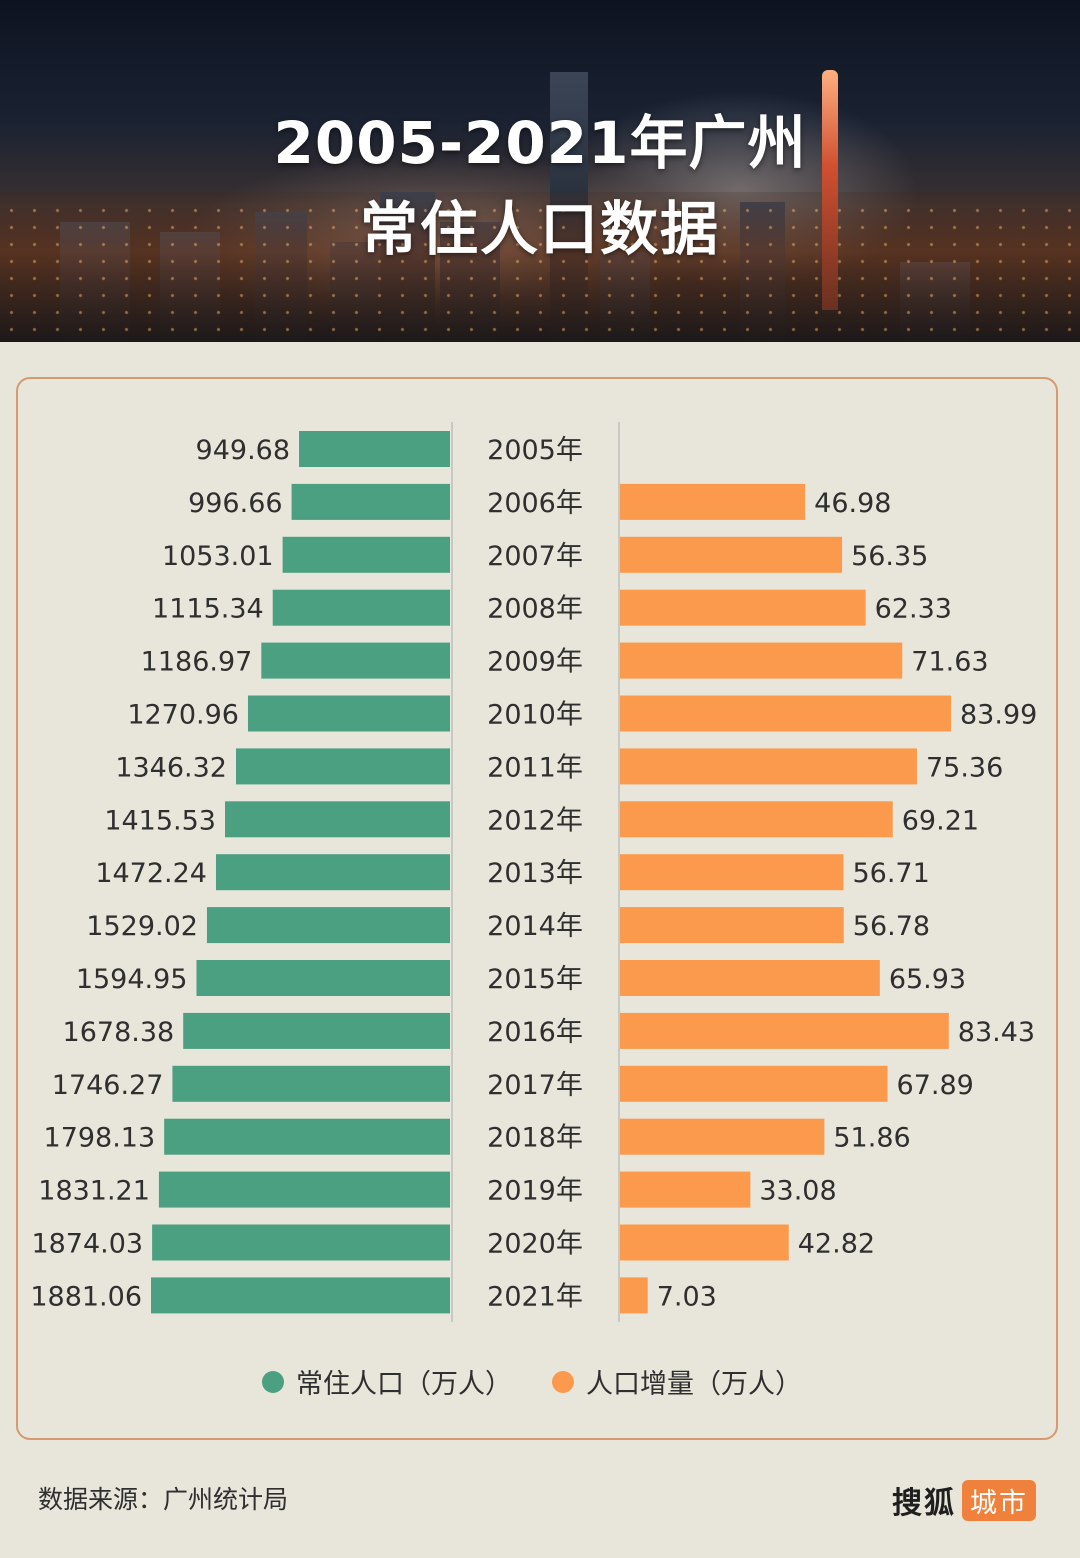 The height and width of the screenshot is (1558, 1080). What do you see at coordinates (540, 1381) in the screenshot?
I see `chart-legend: 常住人口（万人） 人口增量（万人）` at bounding box center [540, 1381].